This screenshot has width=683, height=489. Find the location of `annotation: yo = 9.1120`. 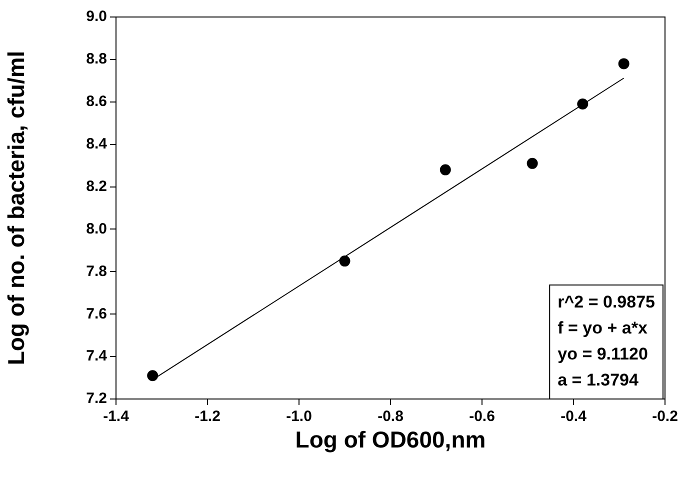

annotation: yo = 9.1120 is located at coordinates (603, 354).